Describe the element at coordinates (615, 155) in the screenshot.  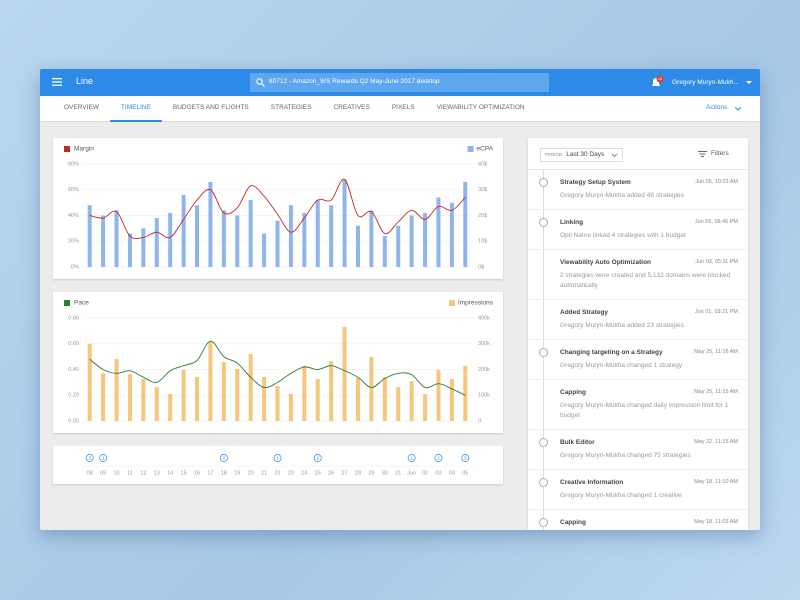
I see `period-caret` at that location.